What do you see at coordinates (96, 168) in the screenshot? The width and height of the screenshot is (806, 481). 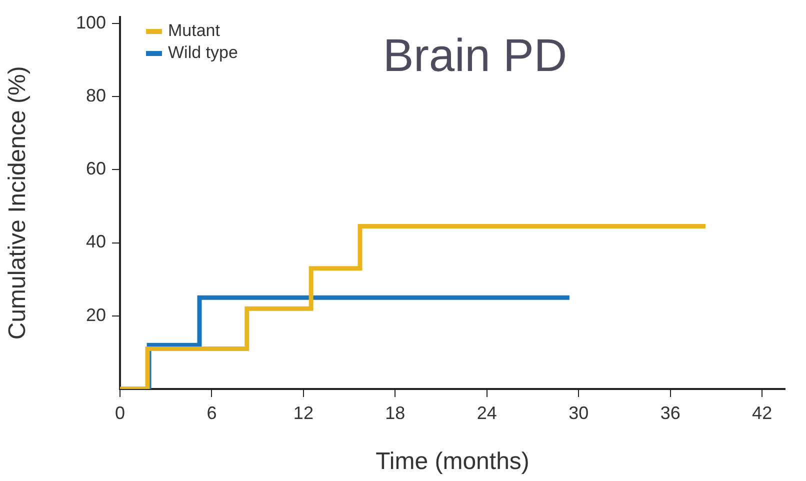 I see `y-tick-label: 60` at bounding box center [96, 168].